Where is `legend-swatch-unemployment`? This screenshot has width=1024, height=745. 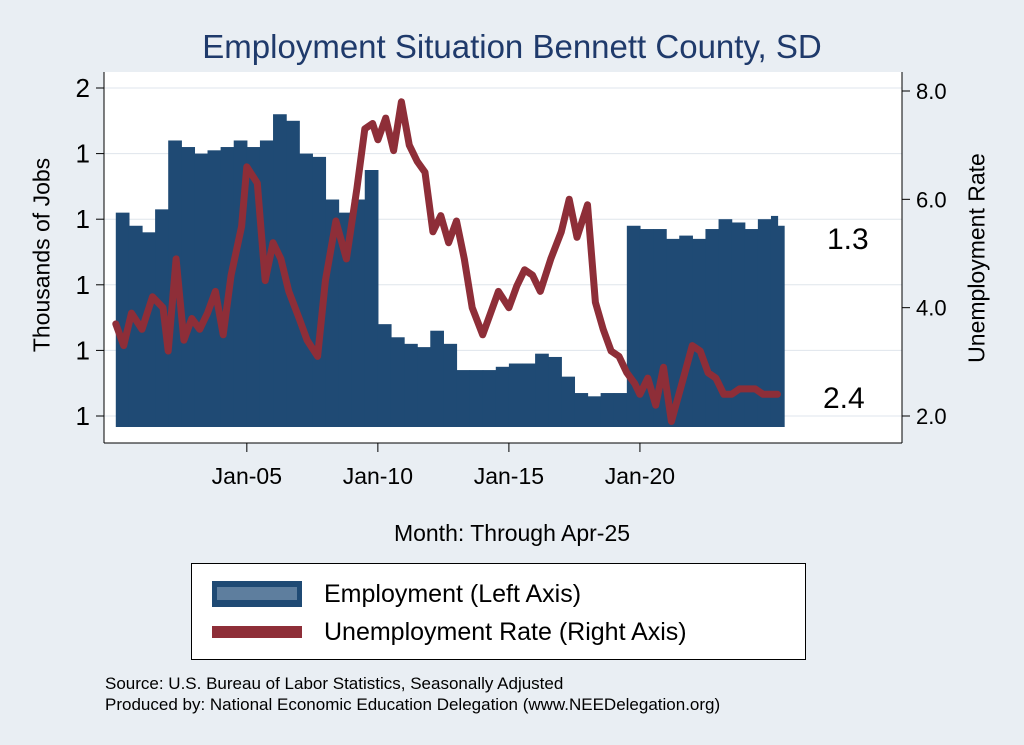
legend-swatch-unemployment is located at coordinates (257, 632).